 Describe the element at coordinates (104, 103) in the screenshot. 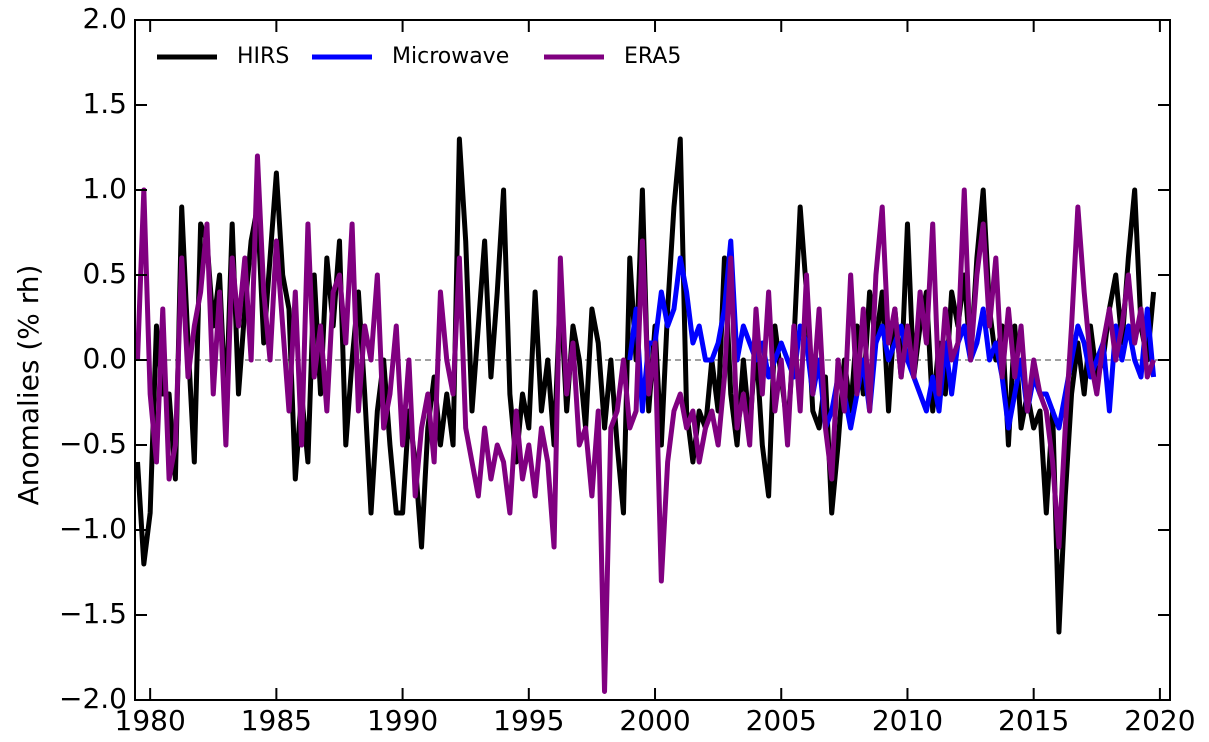

I see `y-tick-label: 1.5` at that location.